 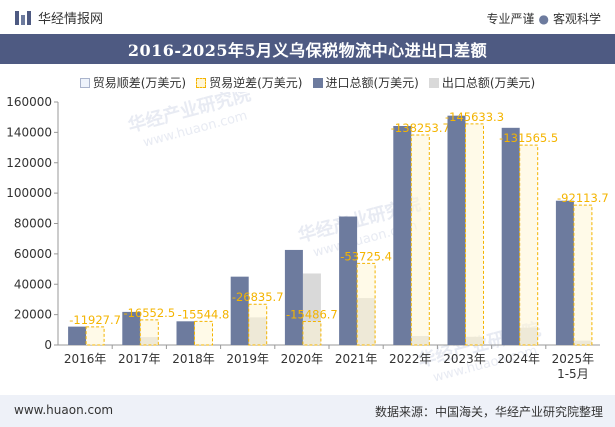 What do you see at coordinates (583, 198) in the screenshot?
I see `deficit-data-label: -92113.7` at bounding box center [583, 198].